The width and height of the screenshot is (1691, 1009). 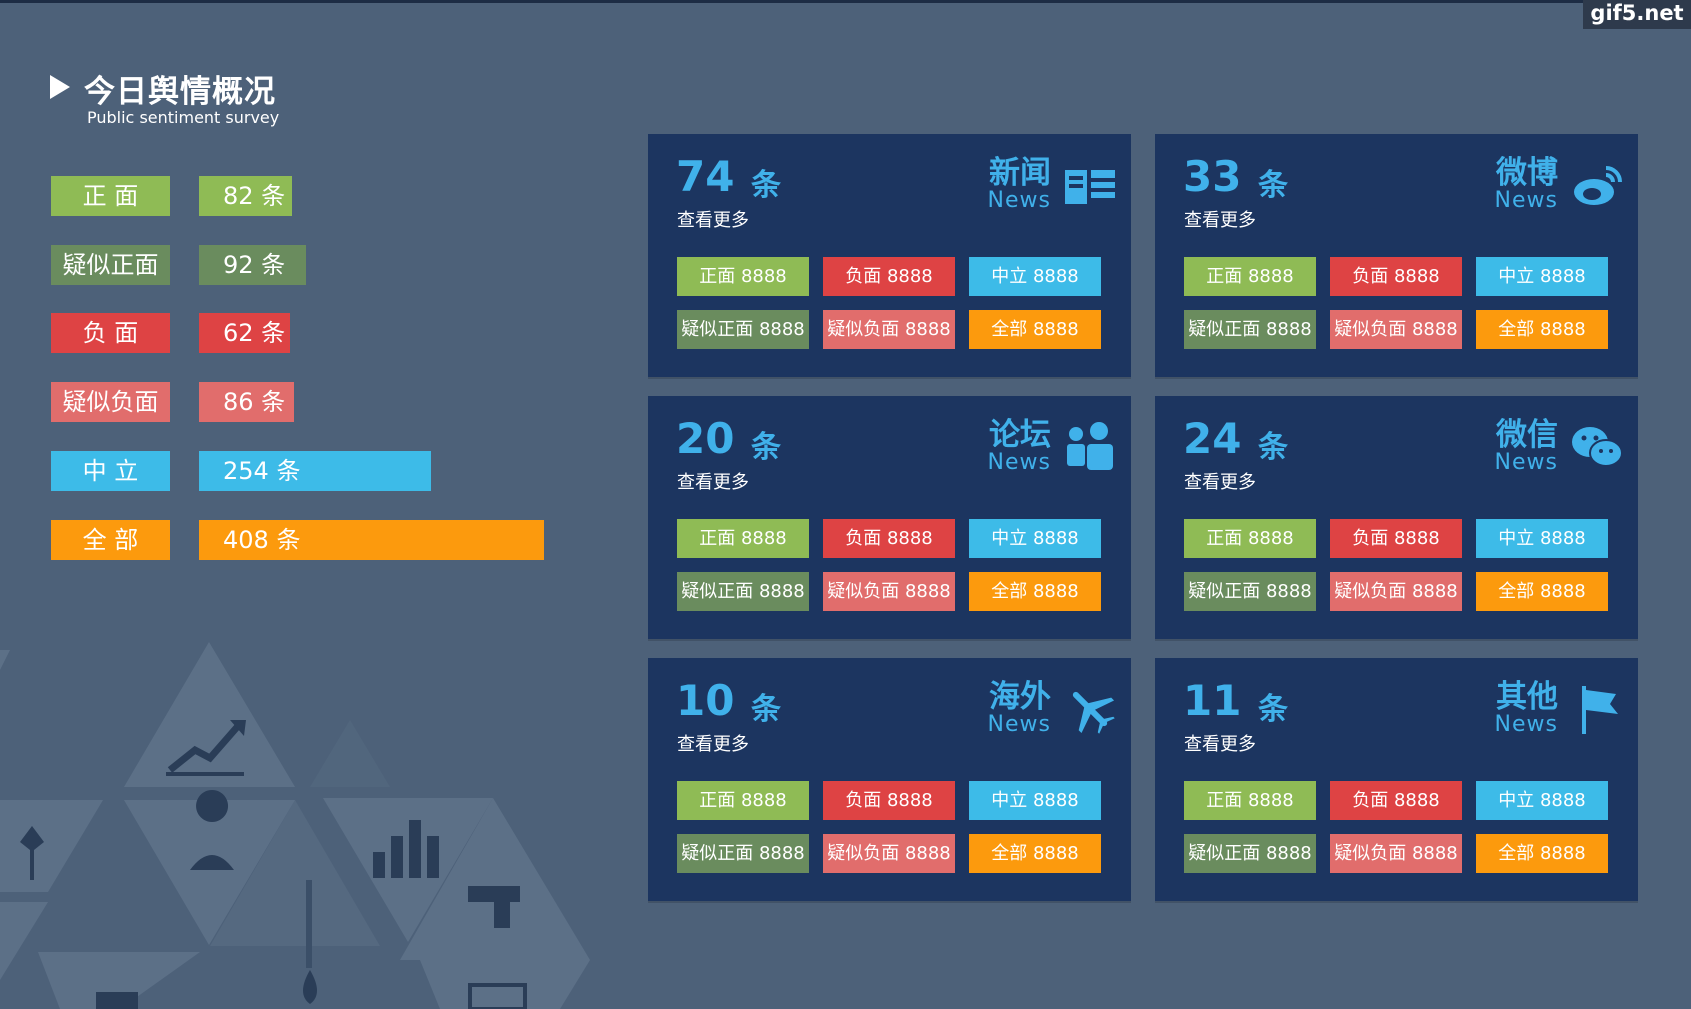 I want to click on card-count: 74, so click(x=705, y=176).